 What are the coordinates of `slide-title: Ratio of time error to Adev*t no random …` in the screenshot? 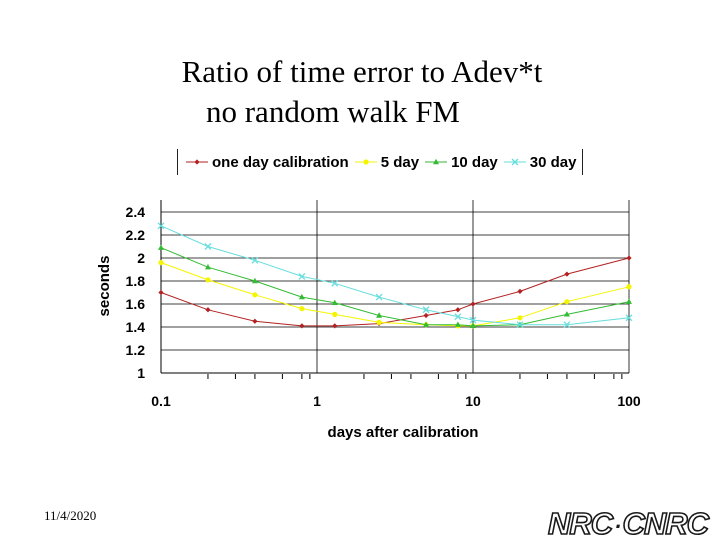 It's located at (360, 92).